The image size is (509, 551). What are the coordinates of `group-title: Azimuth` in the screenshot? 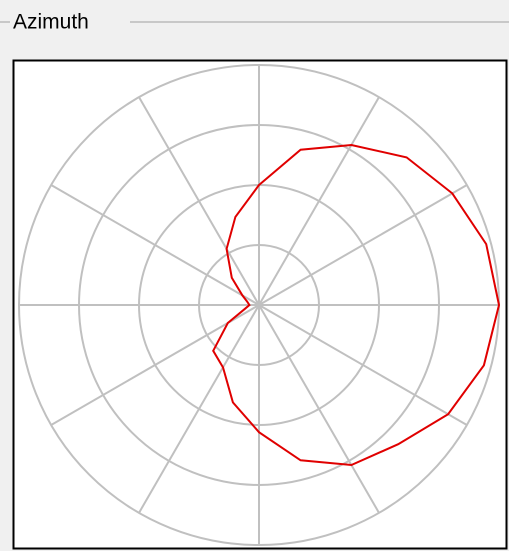 It's located at (51, 22).